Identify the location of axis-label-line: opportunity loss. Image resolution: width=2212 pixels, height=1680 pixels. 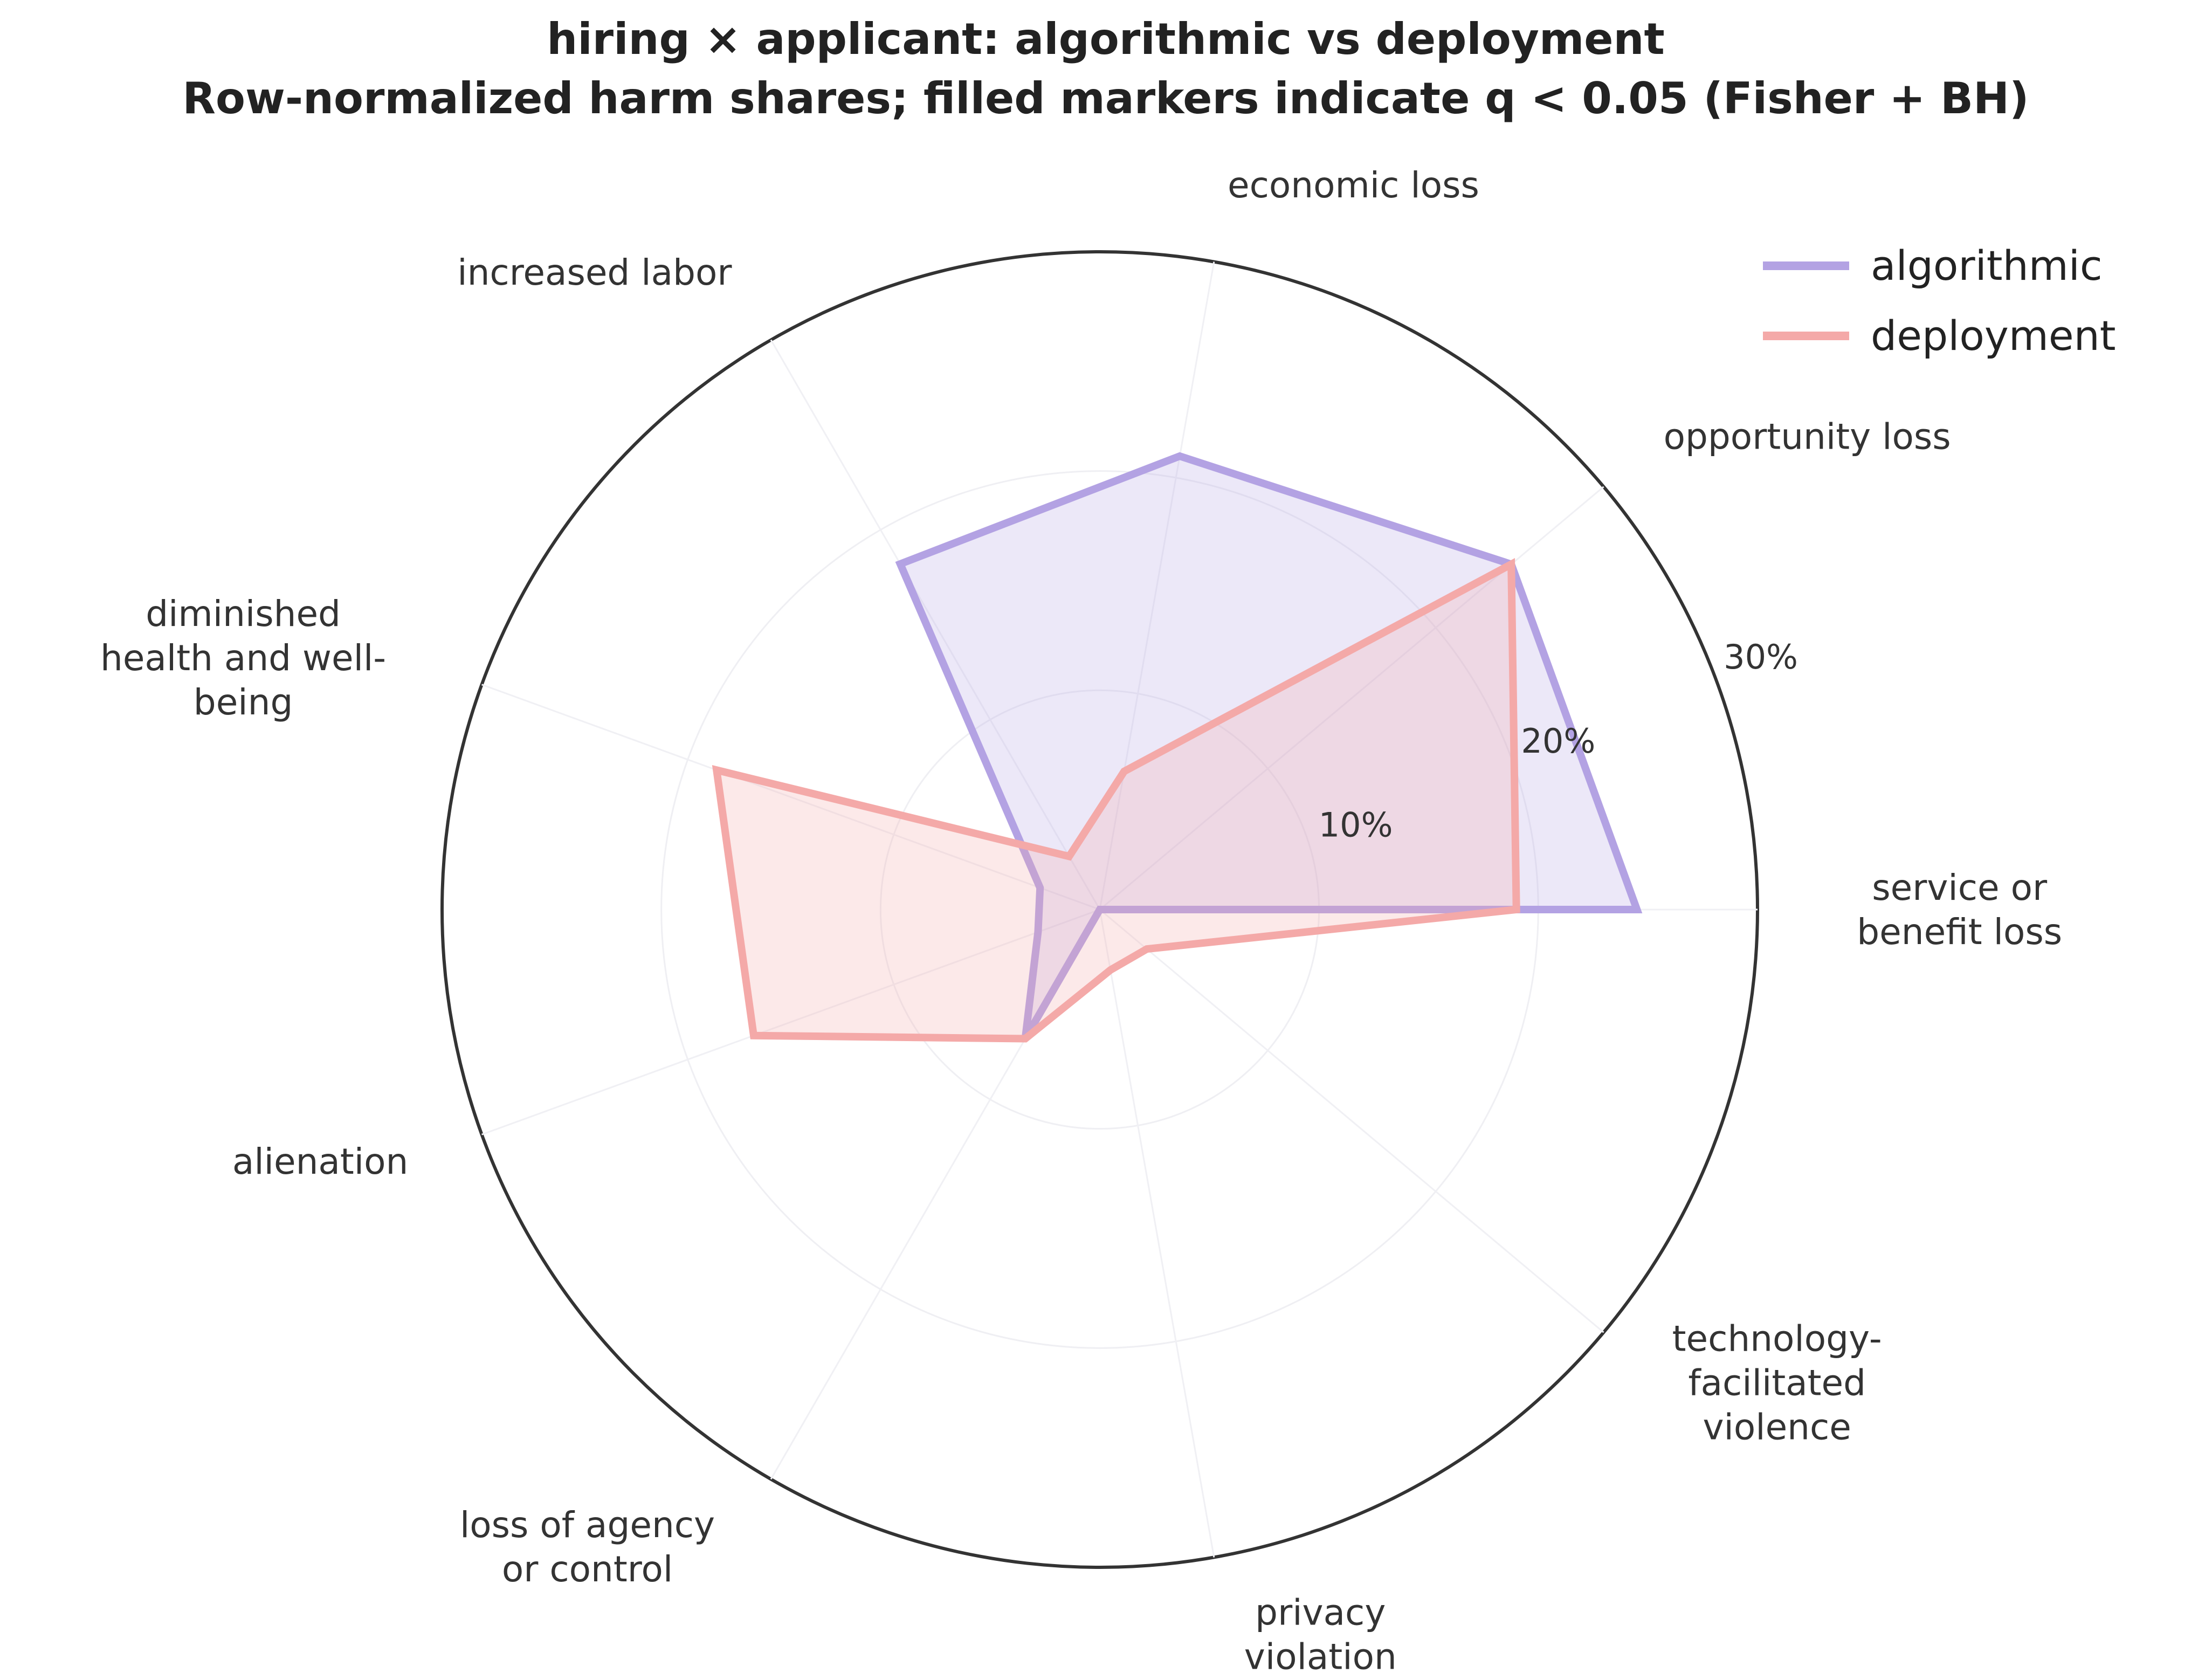
(1807, 437).